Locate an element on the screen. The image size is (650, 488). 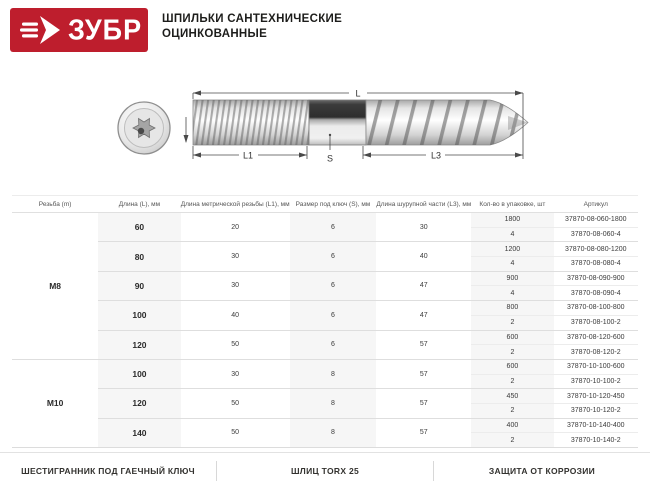
page-title: ШПИЛЬКИ САНТЕХНИЧЕСКИЕ ОЦИНКОВАННЫЕ is located at coordinates (252, 25).